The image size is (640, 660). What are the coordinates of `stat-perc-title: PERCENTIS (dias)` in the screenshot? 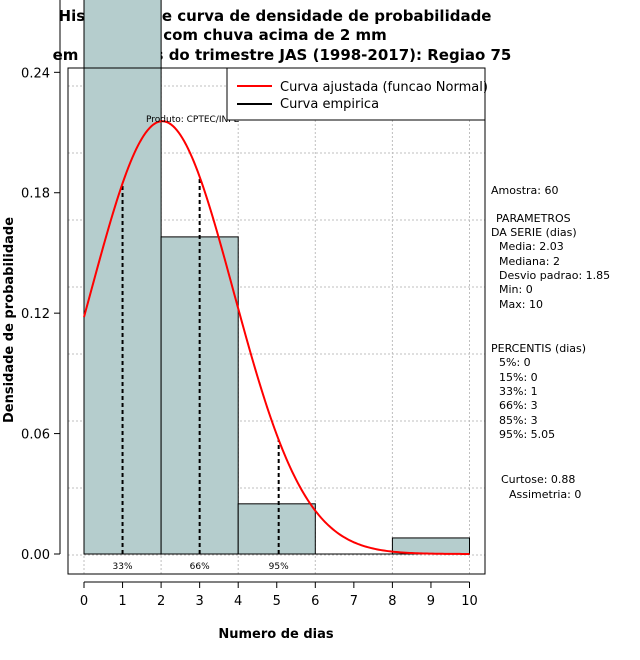 It's located at (538, 348).